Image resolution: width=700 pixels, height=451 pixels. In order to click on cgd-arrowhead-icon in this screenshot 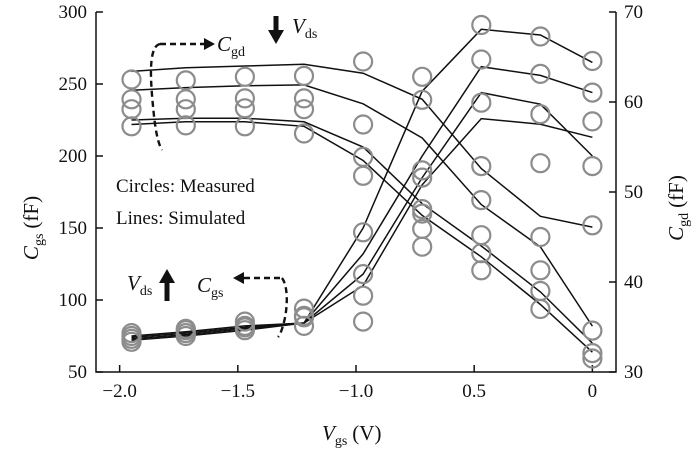, I will do `click(209, 44)`.